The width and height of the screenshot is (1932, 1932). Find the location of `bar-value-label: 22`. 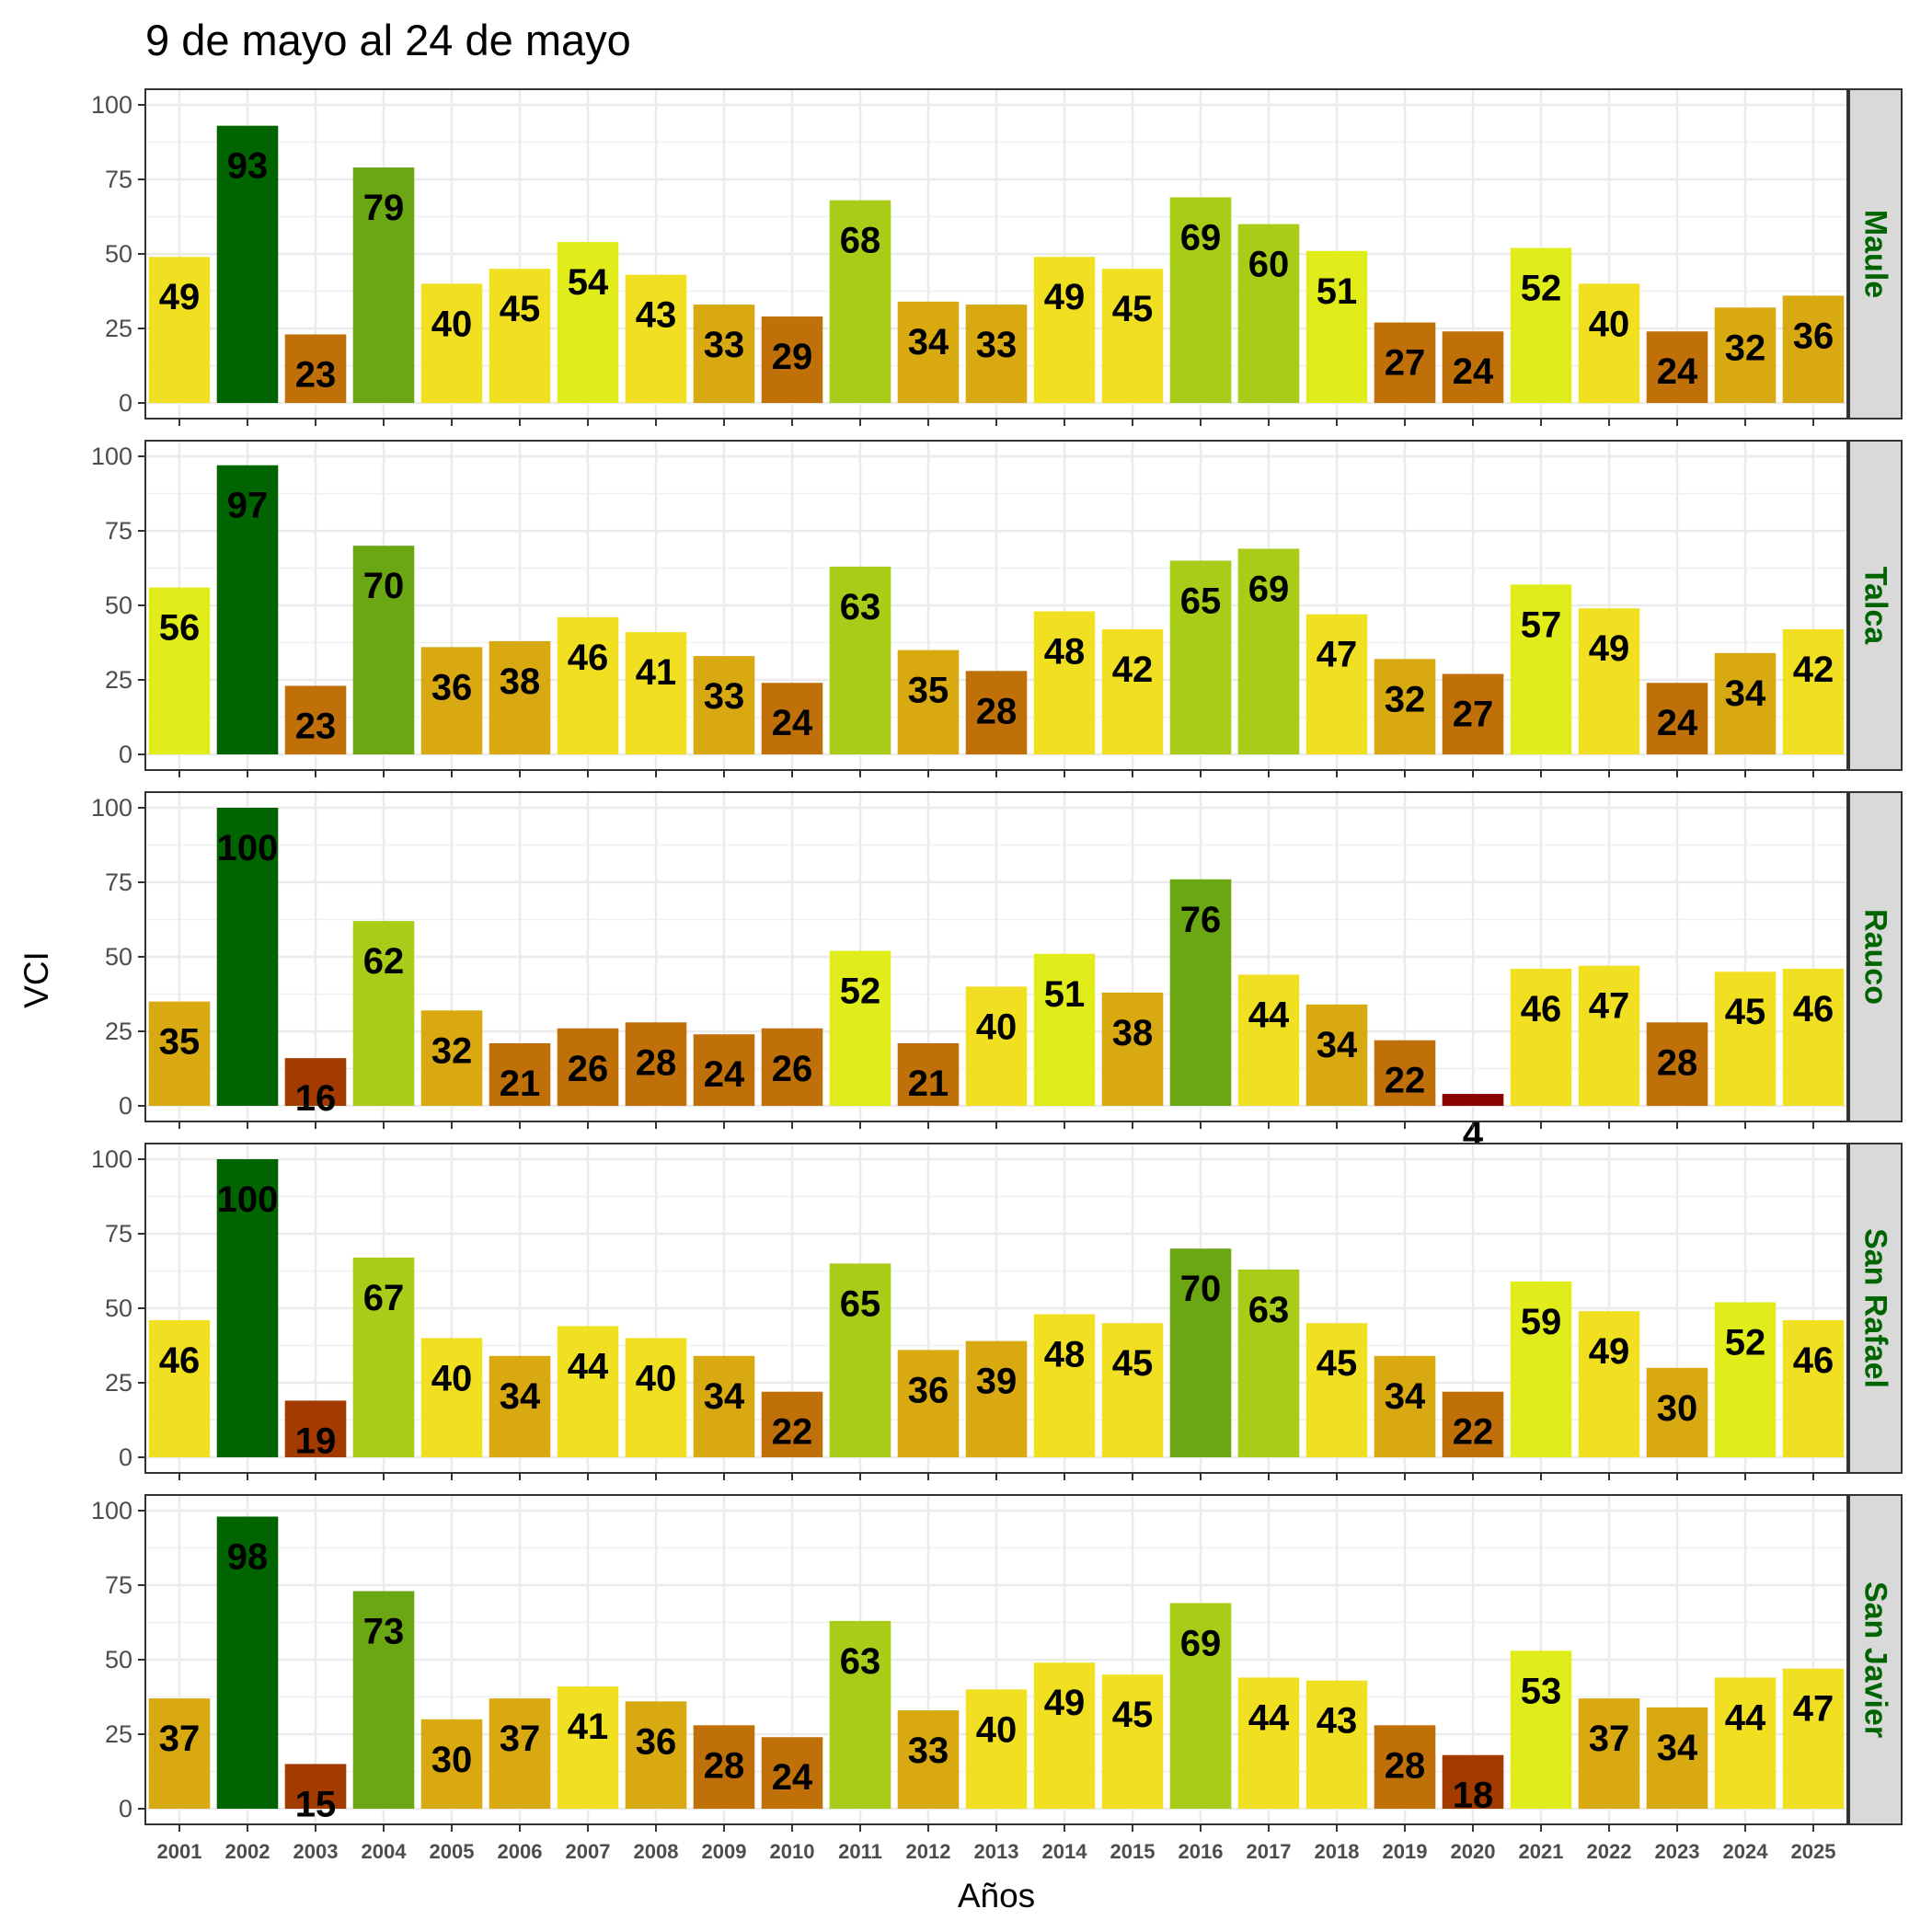

bar-value-label: 22 is located at coordinates (792, 1432).